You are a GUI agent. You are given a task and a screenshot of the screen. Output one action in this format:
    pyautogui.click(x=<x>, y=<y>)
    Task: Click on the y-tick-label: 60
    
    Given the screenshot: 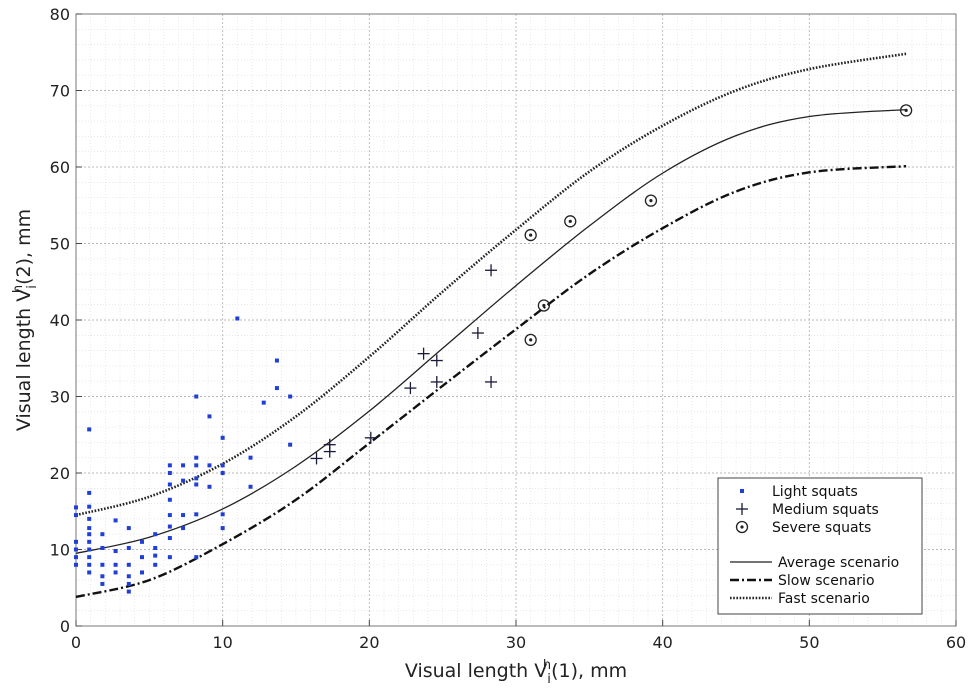 What is the action you would take?
    pyautogui.click(x=60, y=167)
    